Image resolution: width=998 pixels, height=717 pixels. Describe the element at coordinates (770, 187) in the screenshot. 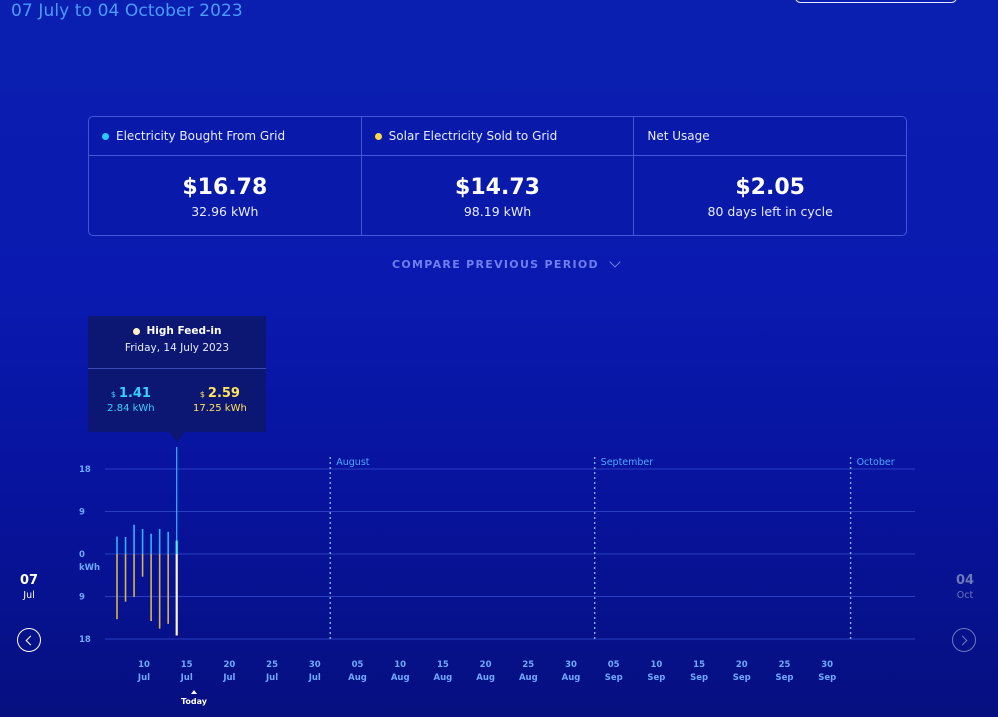

I see `summary-net-amount: $2.05` at that location.